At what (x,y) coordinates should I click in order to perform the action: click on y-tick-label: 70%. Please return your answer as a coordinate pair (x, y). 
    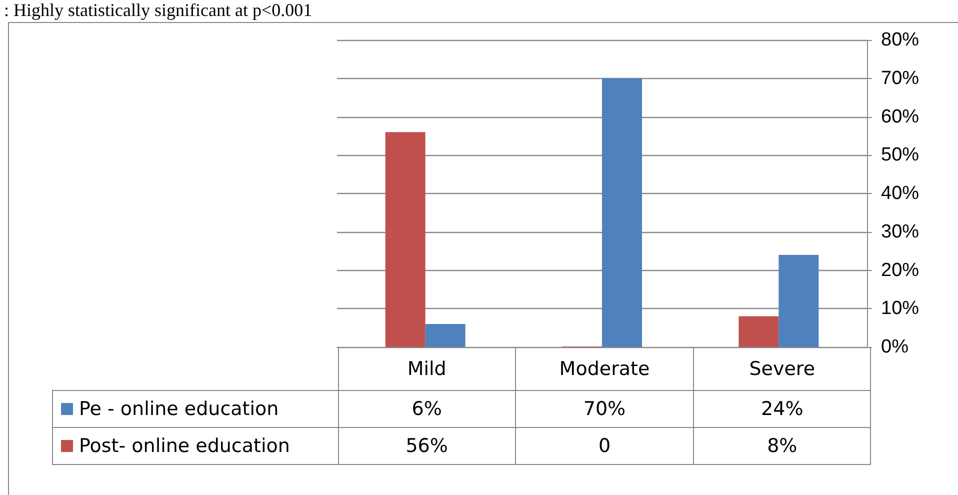
    Looking at the image, I should click on (900, 78).